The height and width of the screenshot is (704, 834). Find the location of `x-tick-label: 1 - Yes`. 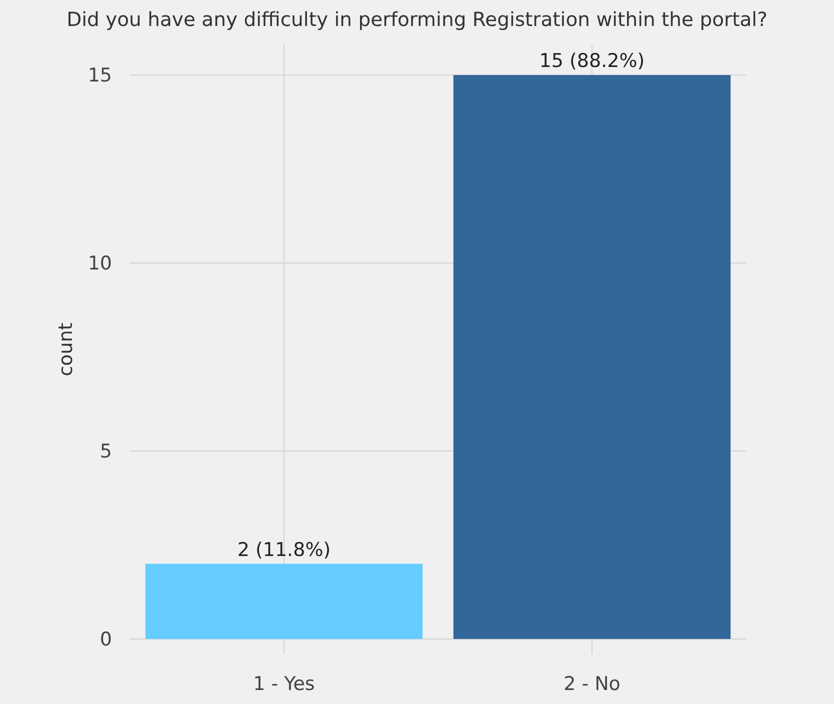

x-tick-label: 1 - Yes is located at coordinates (284, 684).